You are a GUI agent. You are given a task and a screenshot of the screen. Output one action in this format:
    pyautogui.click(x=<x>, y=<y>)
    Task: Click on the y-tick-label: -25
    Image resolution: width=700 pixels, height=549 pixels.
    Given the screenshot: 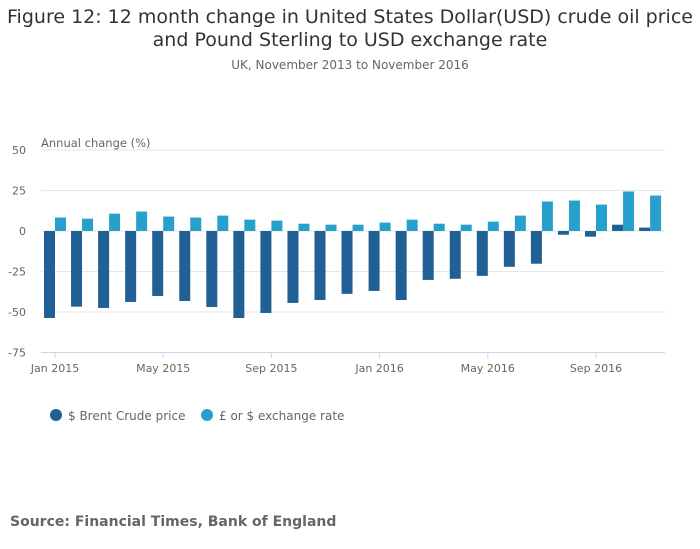 What is the action you would take?
    pyautogui.click(x=17, y=272)
    